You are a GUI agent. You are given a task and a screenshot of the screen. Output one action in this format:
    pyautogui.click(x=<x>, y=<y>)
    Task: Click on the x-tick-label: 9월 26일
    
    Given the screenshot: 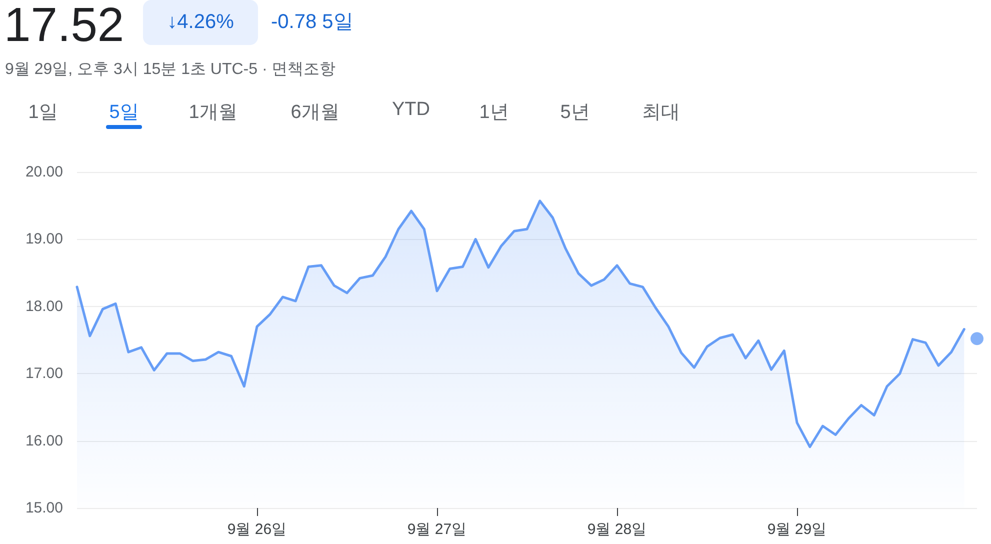 What is the action you would take?
    pyautogui.click(x=257, y=529)
    